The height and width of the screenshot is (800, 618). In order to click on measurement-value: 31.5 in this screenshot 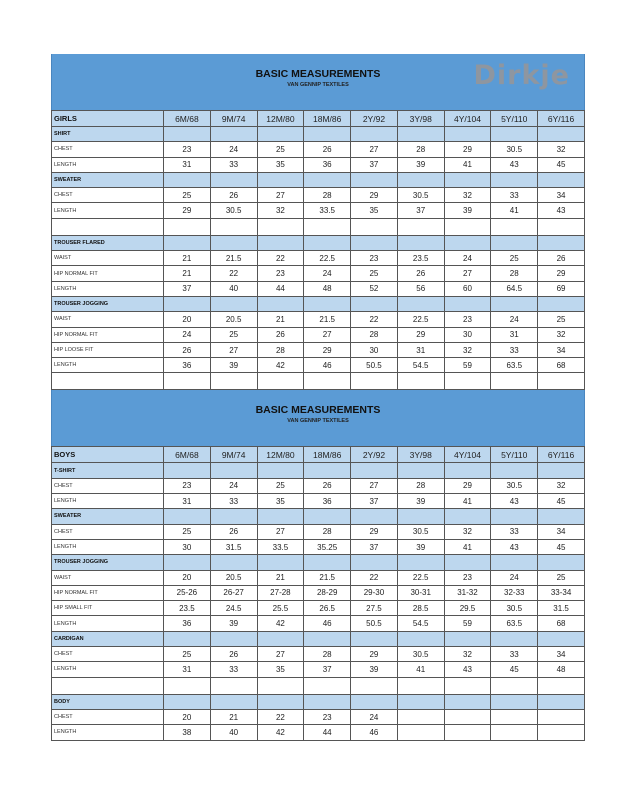, I will do `click(233, 547)`.